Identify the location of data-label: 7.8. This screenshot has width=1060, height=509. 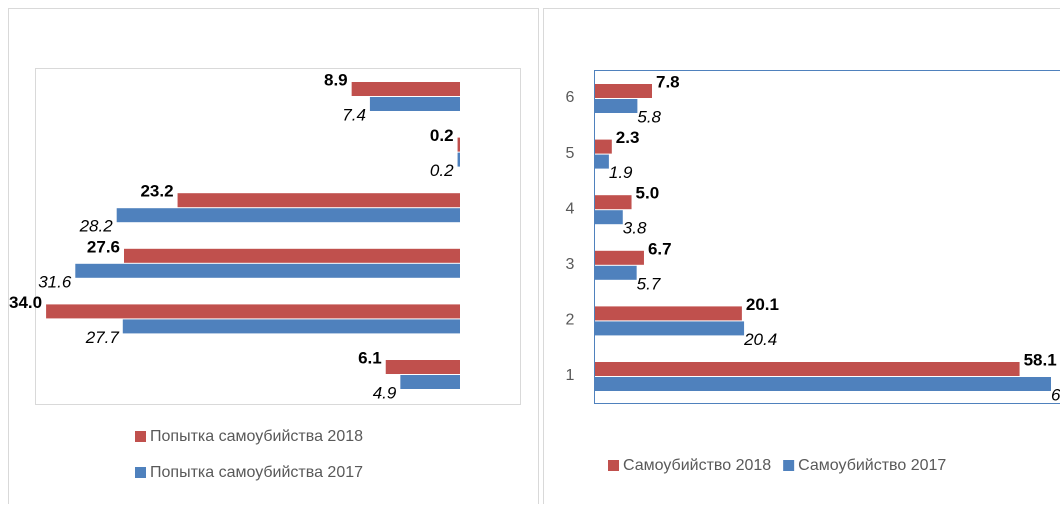
(668, 81).